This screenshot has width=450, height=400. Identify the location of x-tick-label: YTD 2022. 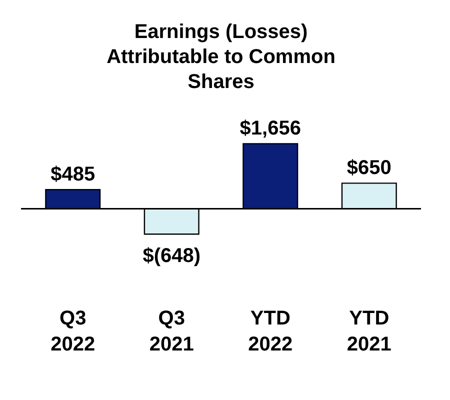
(270, 332).